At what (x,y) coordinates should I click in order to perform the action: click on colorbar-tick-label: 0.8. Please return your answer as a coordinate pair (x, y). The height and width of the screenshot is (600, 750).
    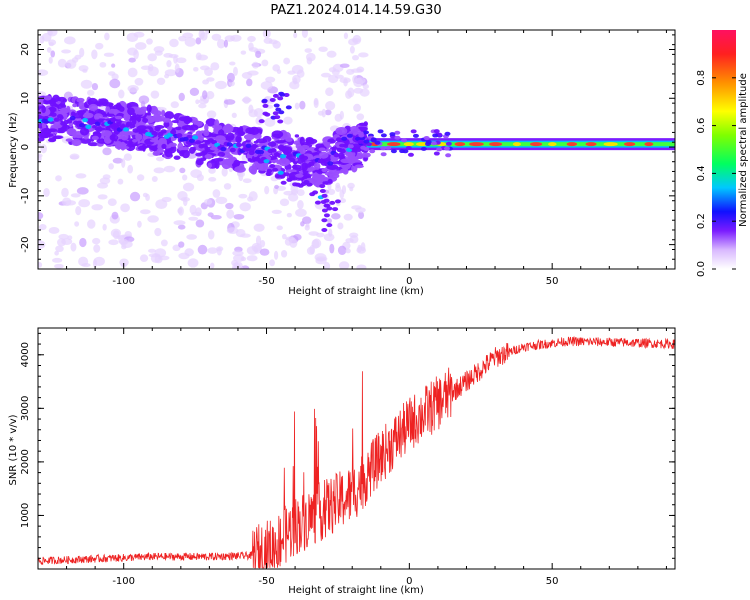
    Looking at the image, I should click on (701, 78).